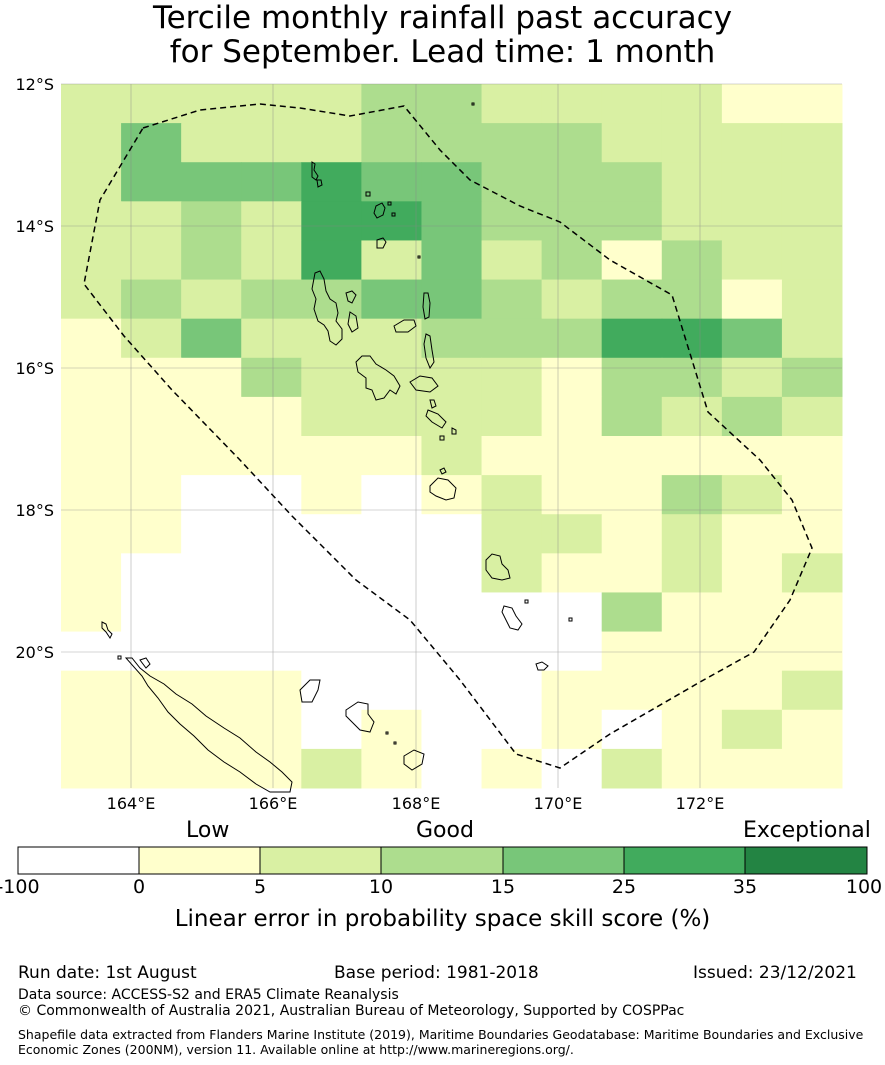 Image resolution: width=885 pixels, height=1065 pixels. Describe the element at coordinates (775, 973) in the screenshot. I see `issued-date: Issued: 23/12/2021` at that location.